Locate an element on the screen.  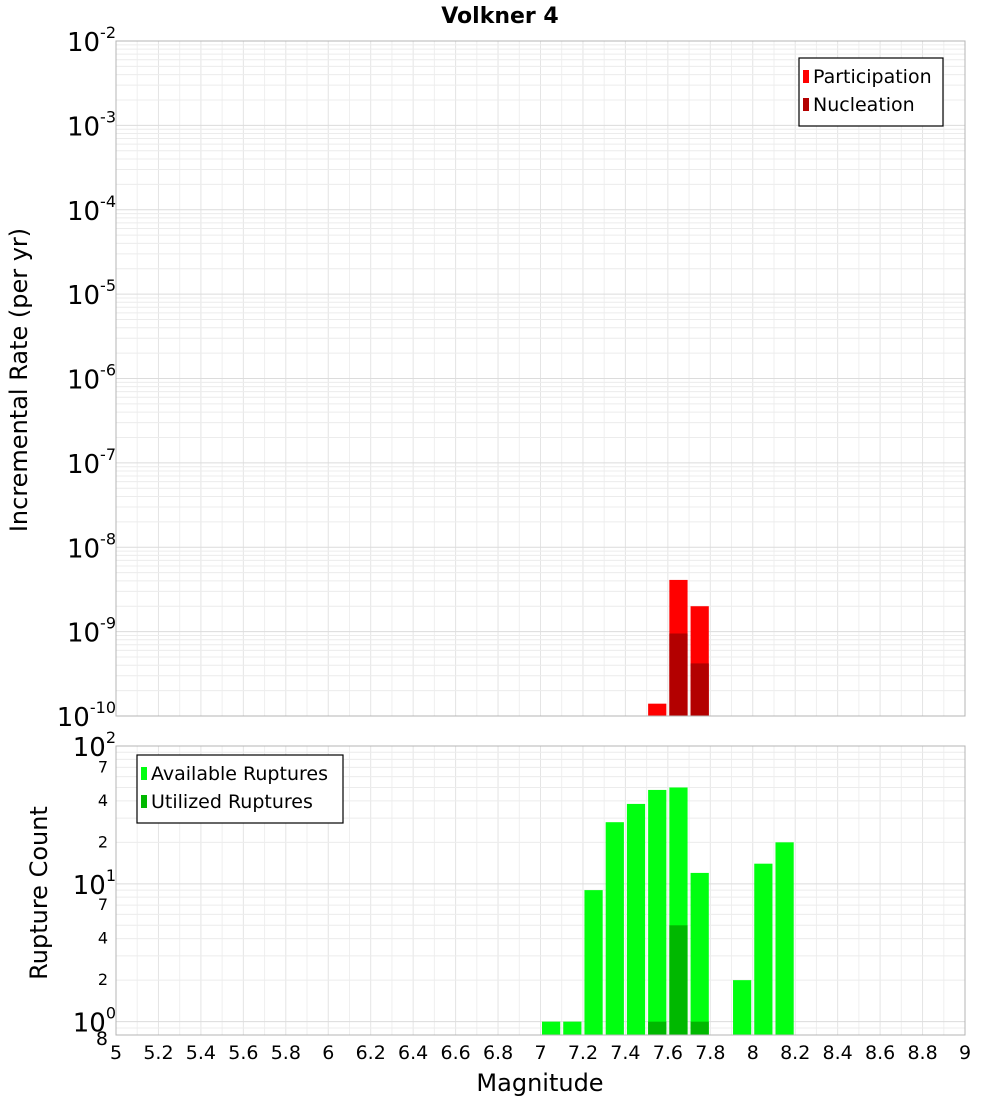
x-tick-label: 7.4 is located at coordinates (625, 1053).